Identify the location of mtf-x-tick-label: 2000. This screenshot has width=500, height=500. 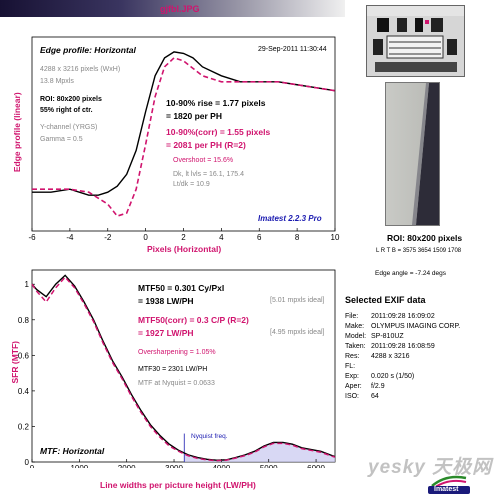
(127, 466).